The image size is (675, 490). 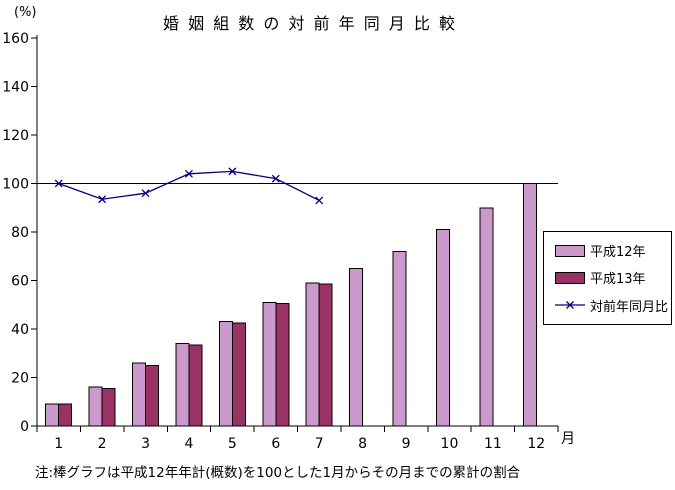 I want to click on legend-box: 平成12年 平成13年 対前年同月比, so click(x=607, y=278).